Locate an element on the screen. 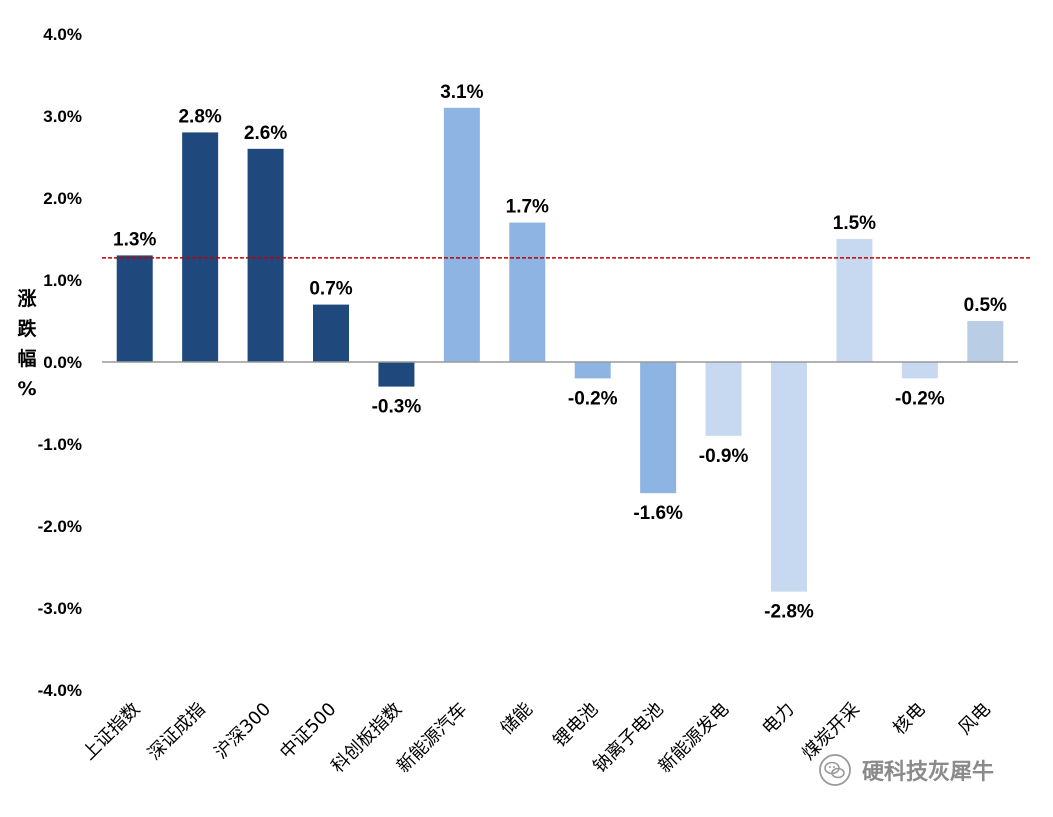 The image size is (1053, 817). x-tick-label: 风电 is located at coordinates (975, 719).